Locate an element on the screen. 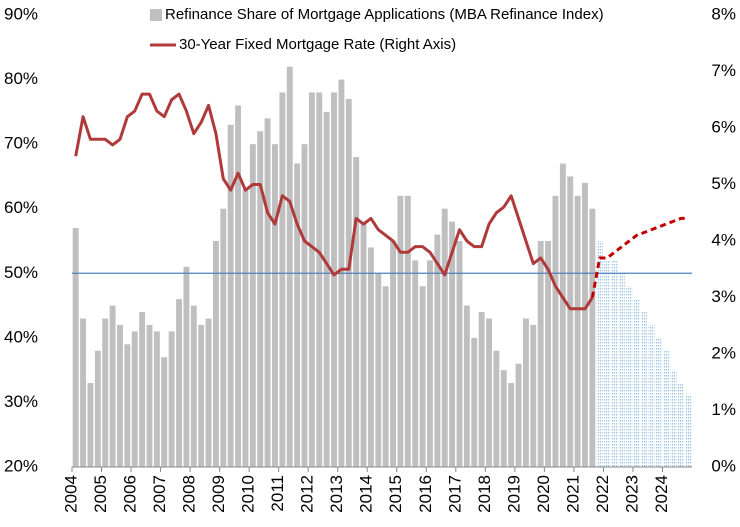 The image size is (740, 527). y-tick-label: 60% is located at coordinates (21, 207).